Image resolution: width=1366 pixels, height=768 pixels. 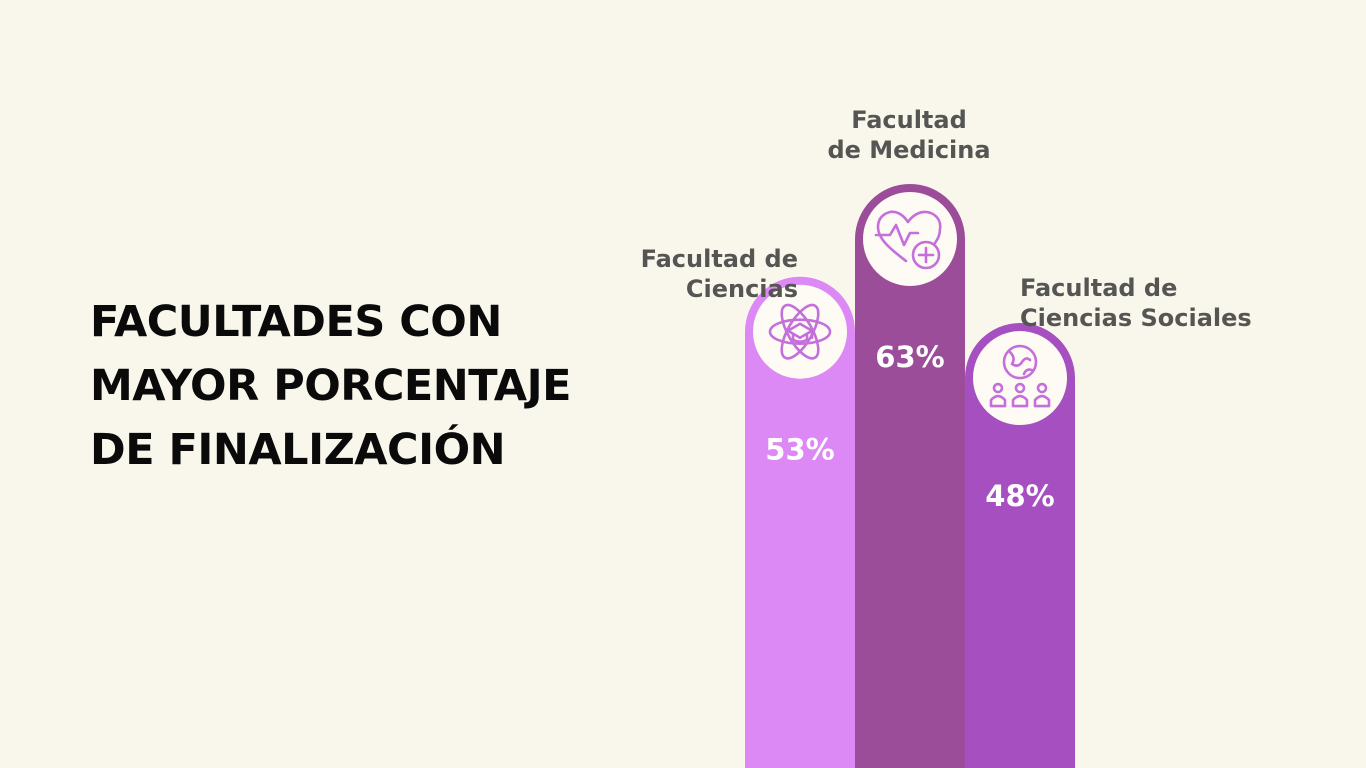 I want to click on value-labels-layer: 53% 63% 48%, so click(x=909, y=426).